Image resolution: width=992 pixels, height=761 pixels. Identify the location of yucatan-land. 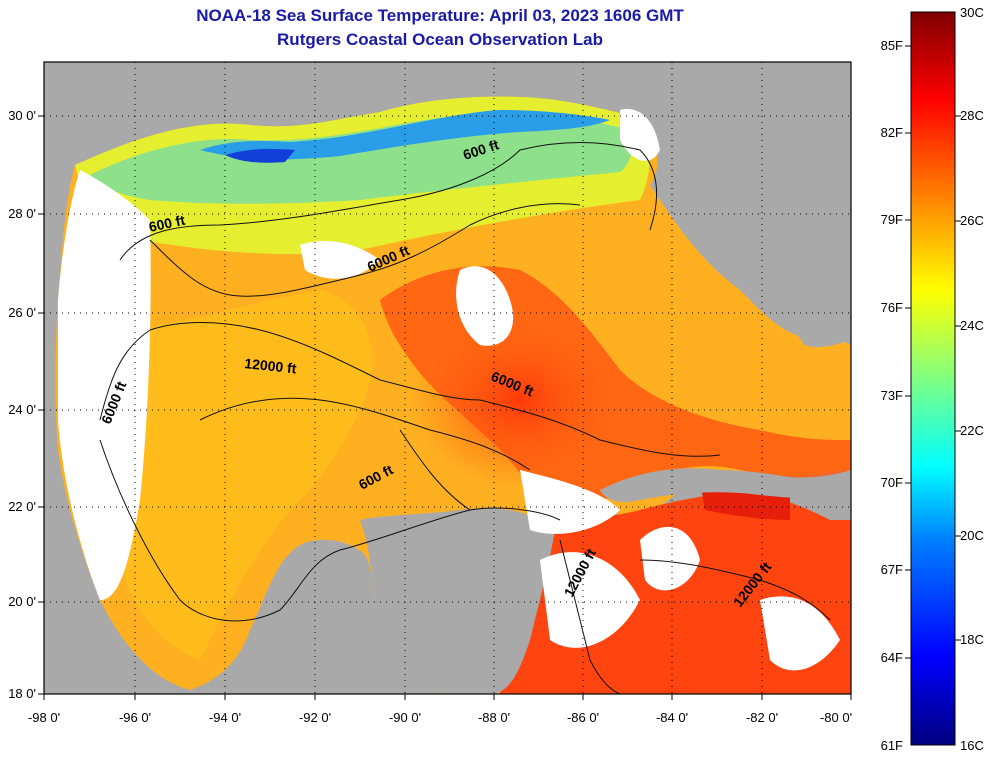
(457, 601).